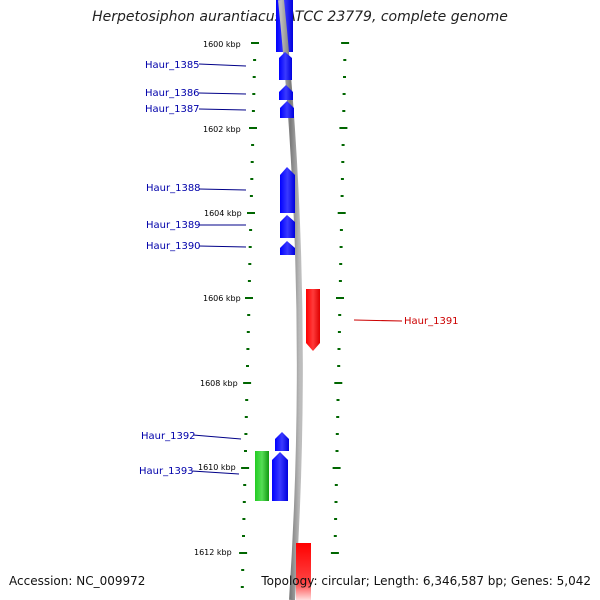  Describe the element at coordinates (222, 298) in the screenshot. I see `scale-label: 1606 kbp` at that location.